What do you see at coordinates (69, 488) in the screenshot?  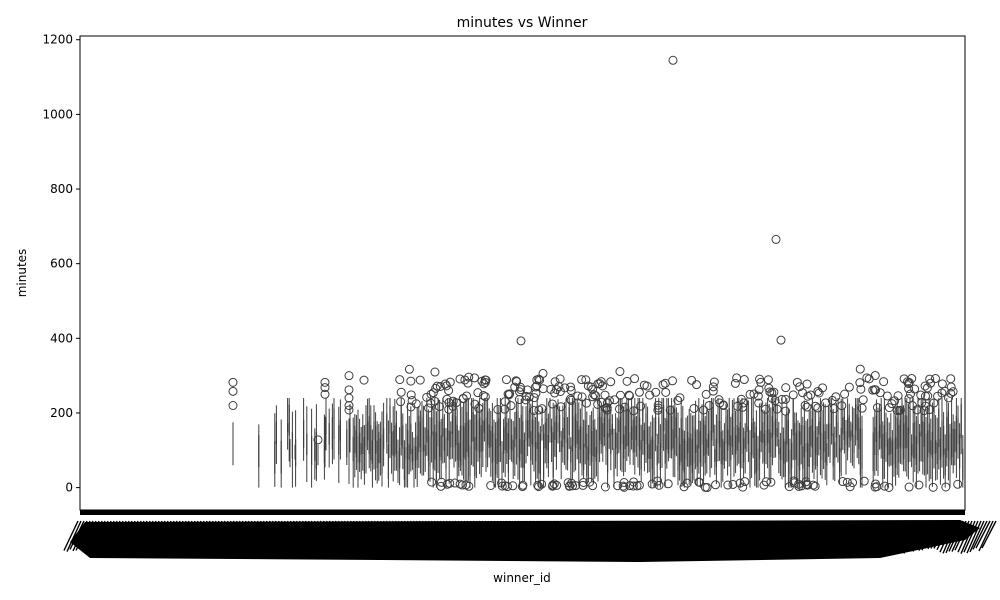 I see `y-tick-label: 0` at bounding box center [69, 488].